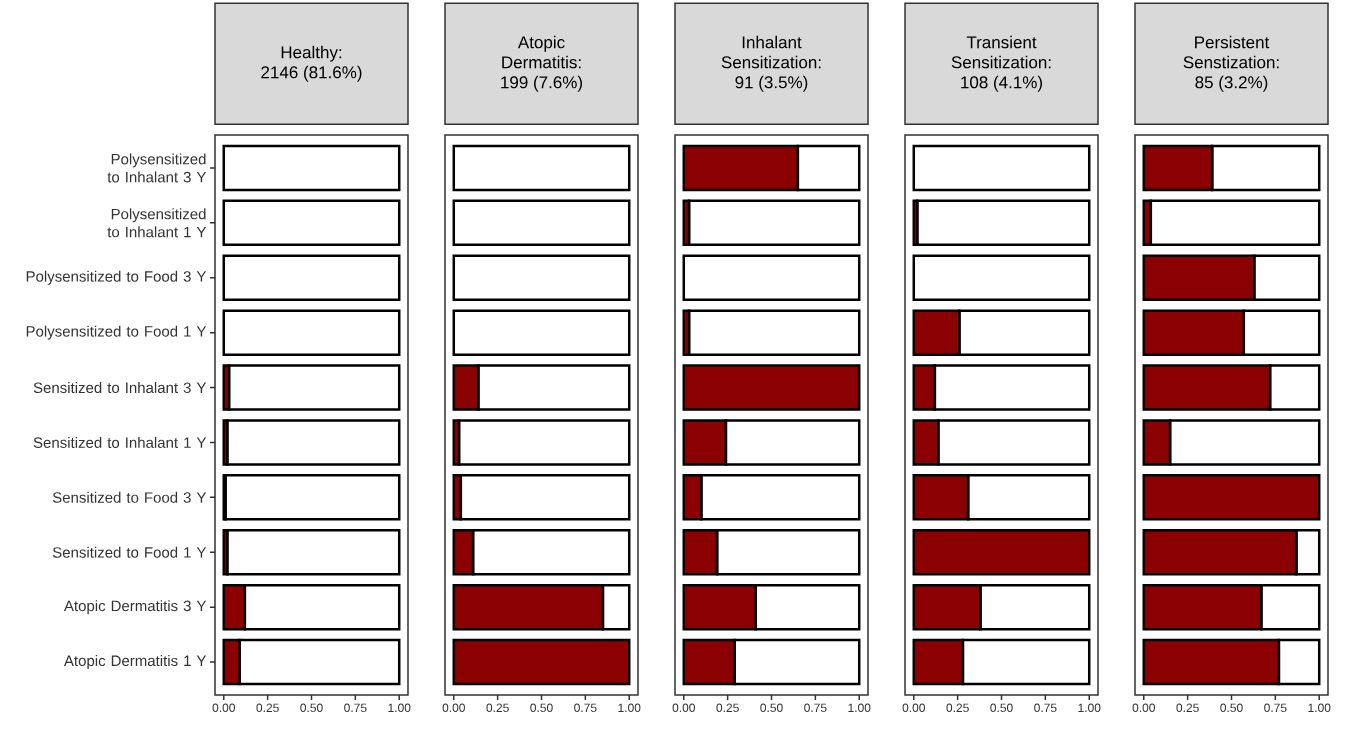 The image size is (1350, 735). I want to click on chart-subtitle: 199 (7.6%), so click(541, 83).